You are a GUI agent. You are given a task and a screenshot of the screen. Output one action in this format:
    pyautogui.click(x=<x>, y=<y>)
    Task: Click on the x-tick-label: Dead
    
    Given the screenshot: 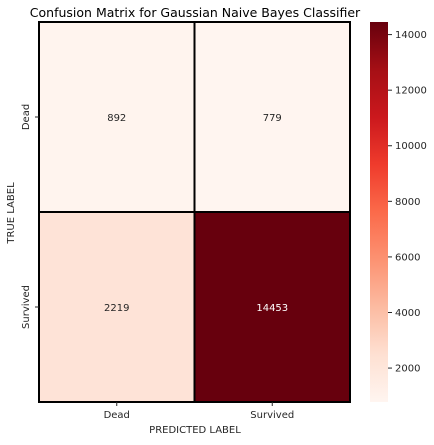 What is the action you would take?
    pyautogui.click(x=117, y=415)
    